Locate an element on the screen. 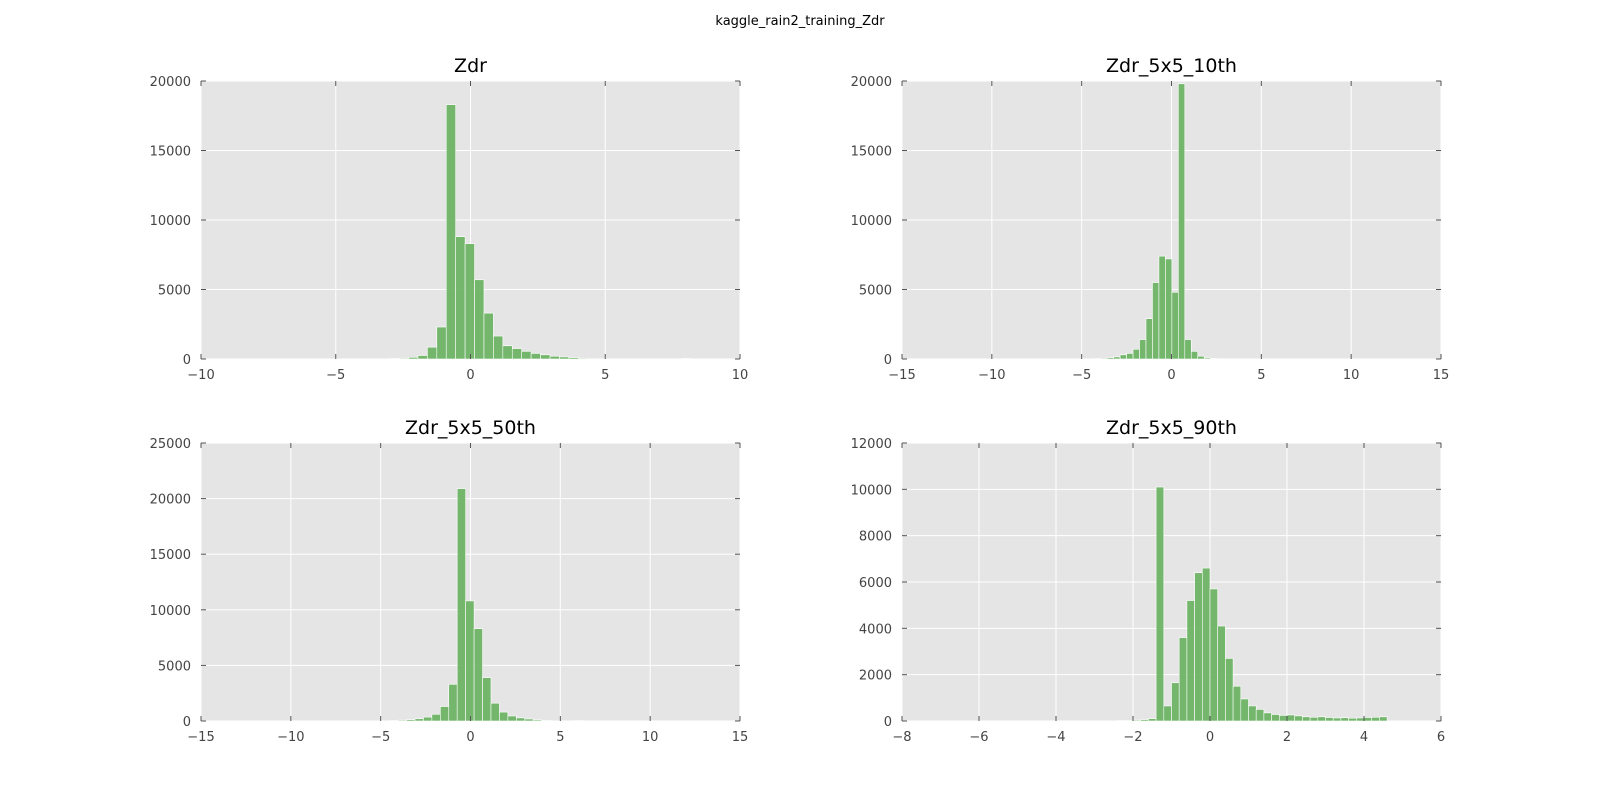 The height and width of the screenshot is (800, 1600). x-tick-label: −2 is located at coordinates (1132, 737).